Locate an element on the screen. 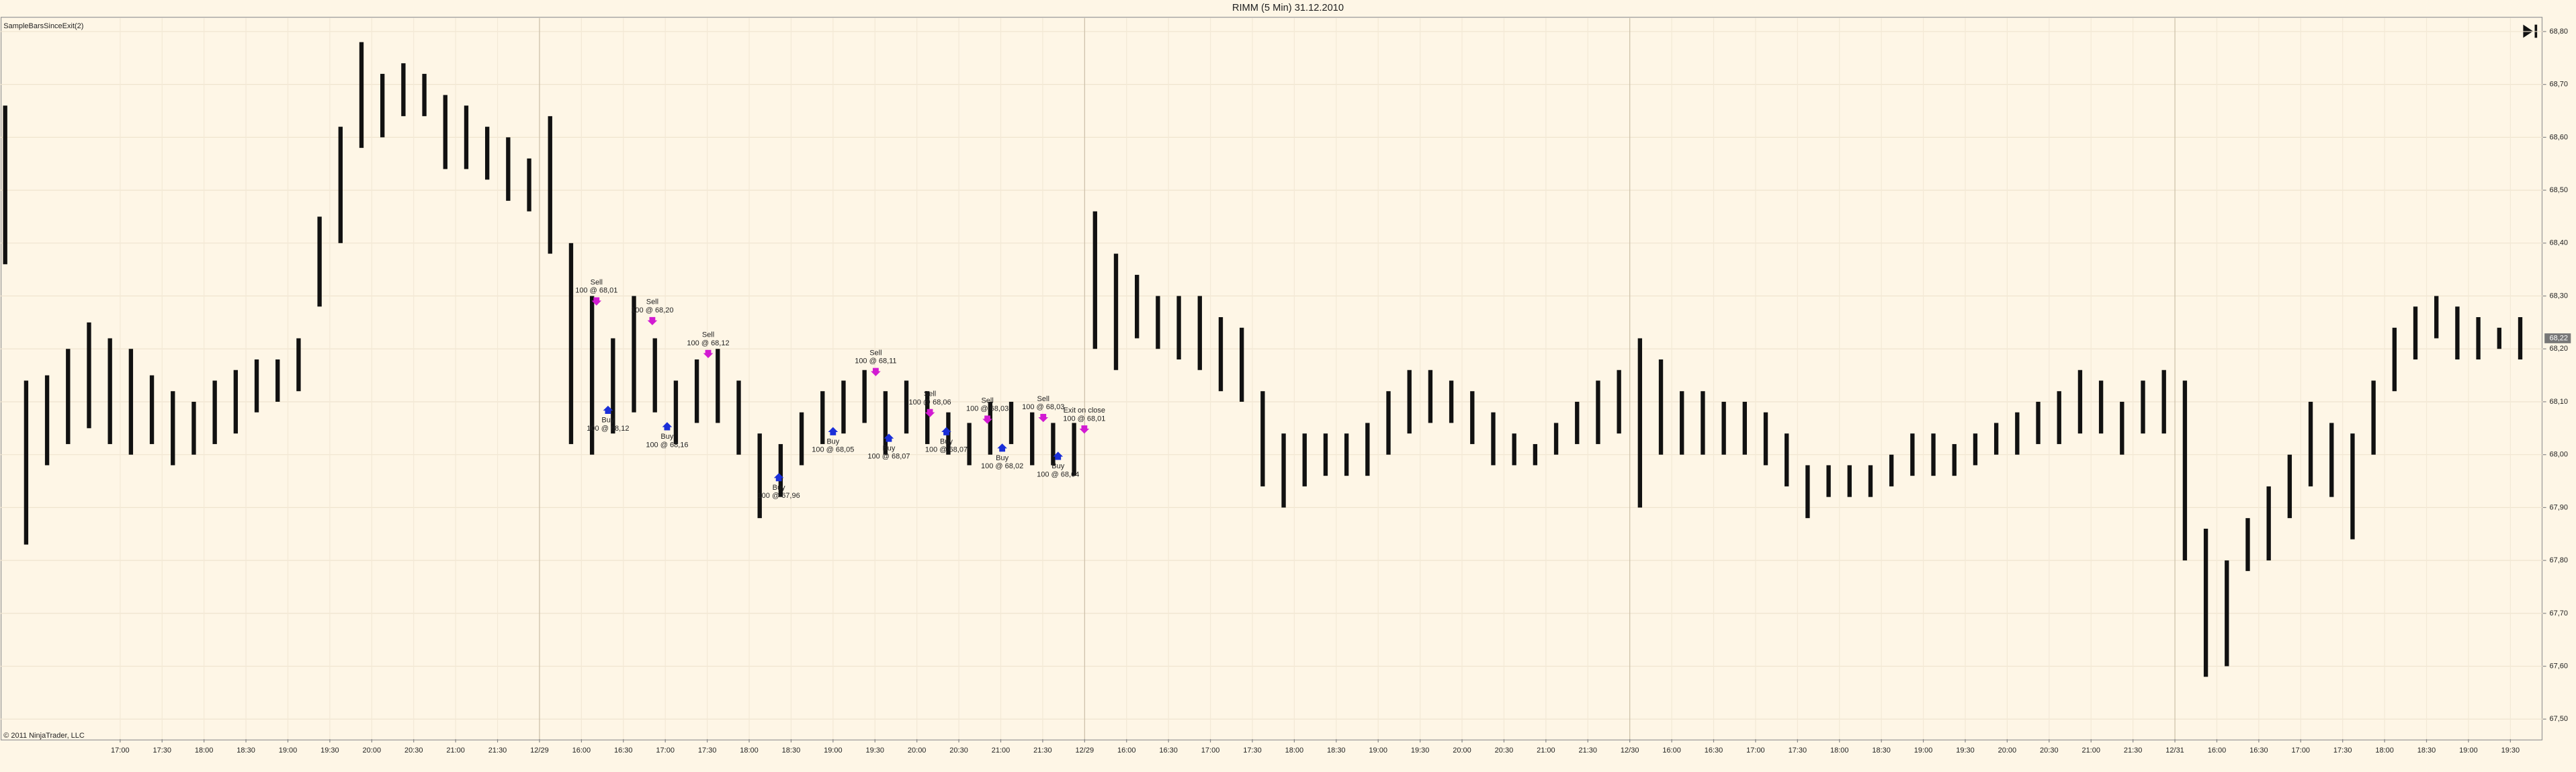  indicator-label: SampleBarsSinceExit(2) is located at coordinates (43, 26).